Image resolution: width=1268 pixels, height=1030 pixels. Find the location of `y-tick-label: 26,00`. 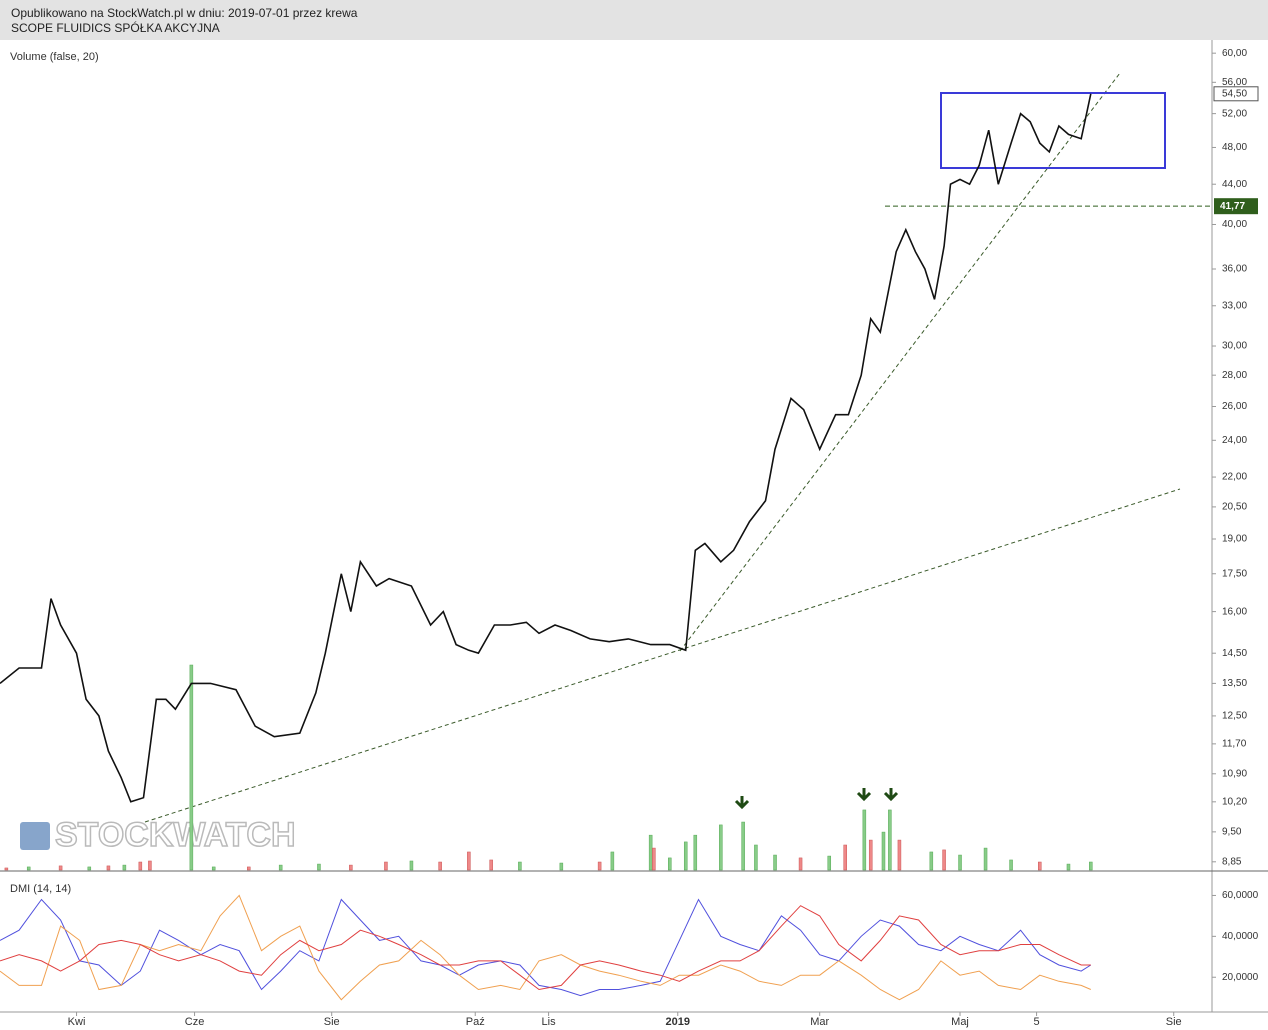

y-tick-label: 26,00 is located at coordinates (1234, 406).